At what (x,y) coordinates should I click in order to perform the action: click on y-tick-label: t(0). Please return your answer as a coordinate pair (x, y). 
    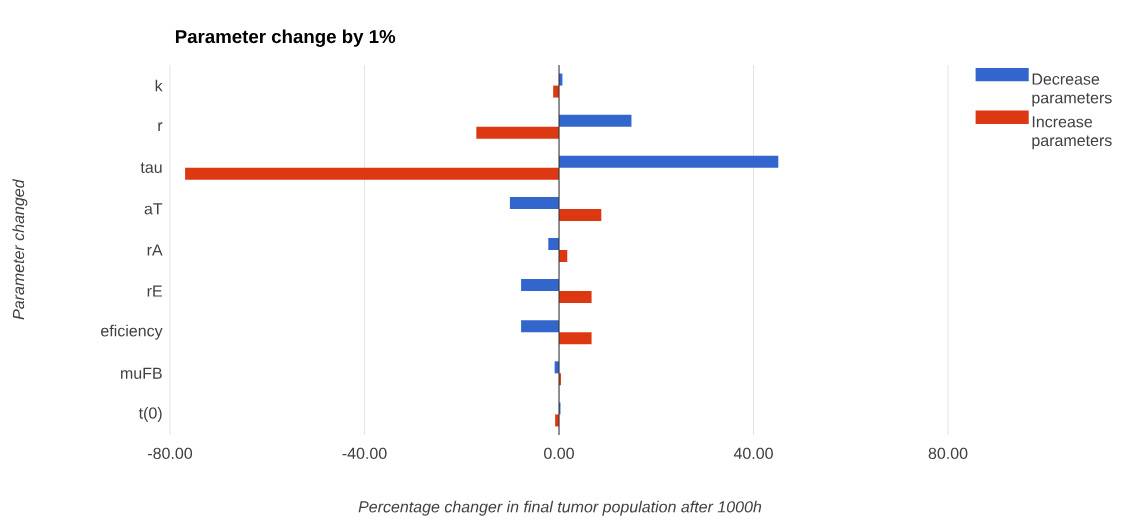
    Looking at the image, I should click on (150, 414).